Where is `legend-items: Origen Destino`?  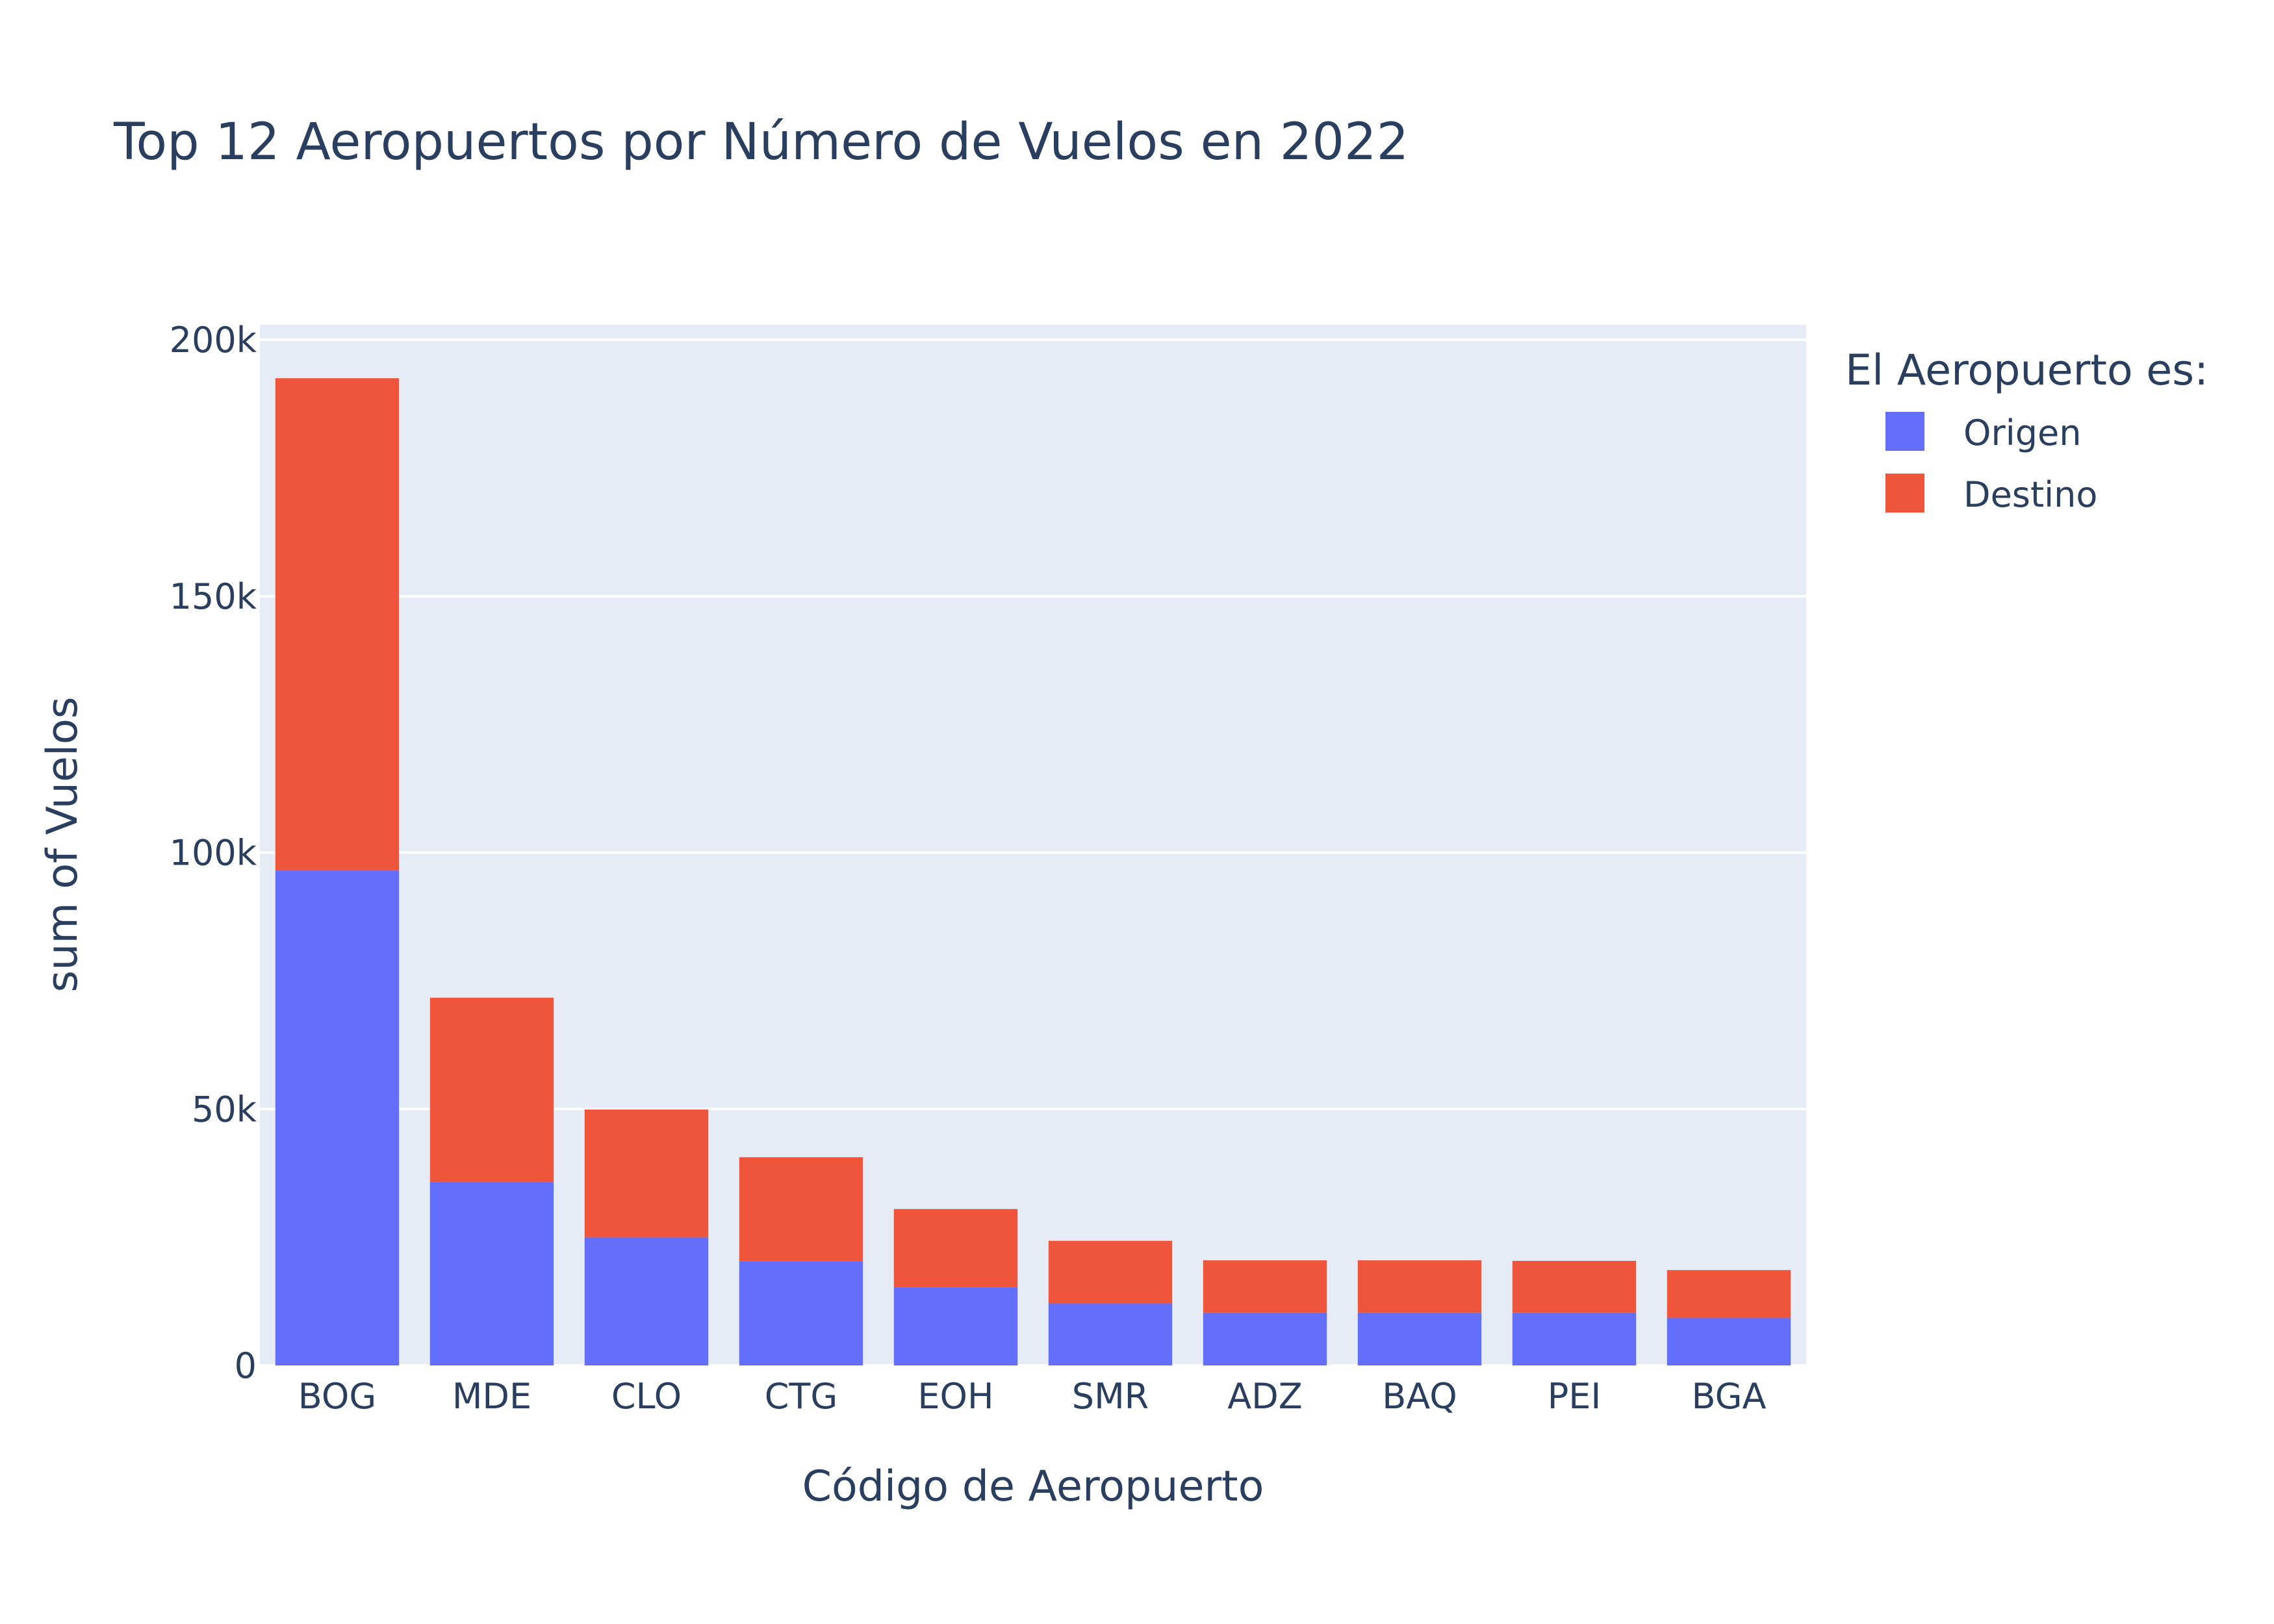
legend-items: Origen Destino is located at coordinates (1991, 463).